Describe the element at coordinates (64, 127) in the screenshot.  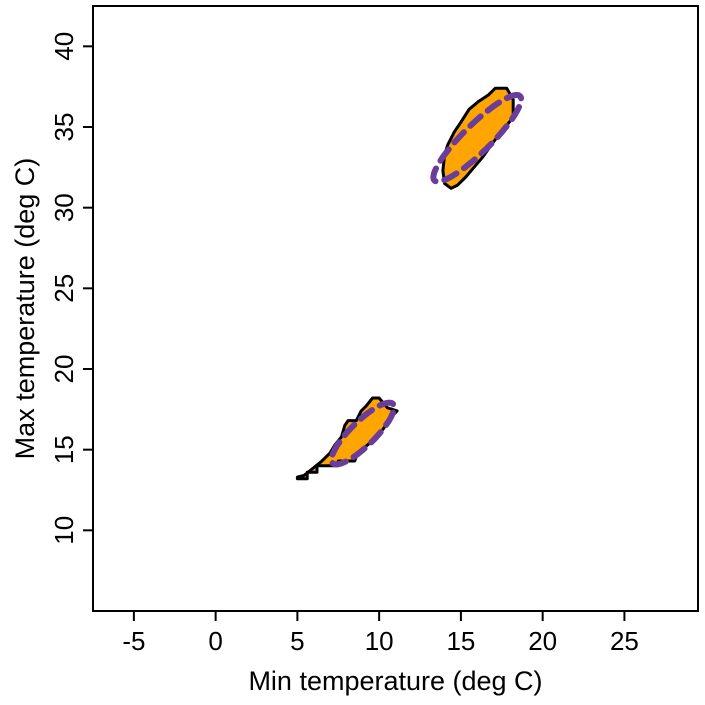
I see `y-tick-label: 35` at that location.